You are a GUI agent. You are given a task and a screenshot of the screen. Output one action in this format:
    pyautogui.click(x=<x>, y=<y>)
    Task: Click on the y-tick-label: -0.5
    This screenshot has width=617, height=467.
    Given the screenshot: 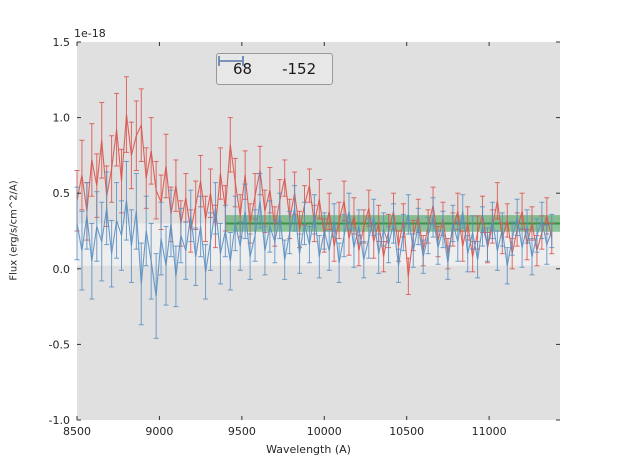 What is the action you would take?
    pyautogui.click(x=59, y=344)
    